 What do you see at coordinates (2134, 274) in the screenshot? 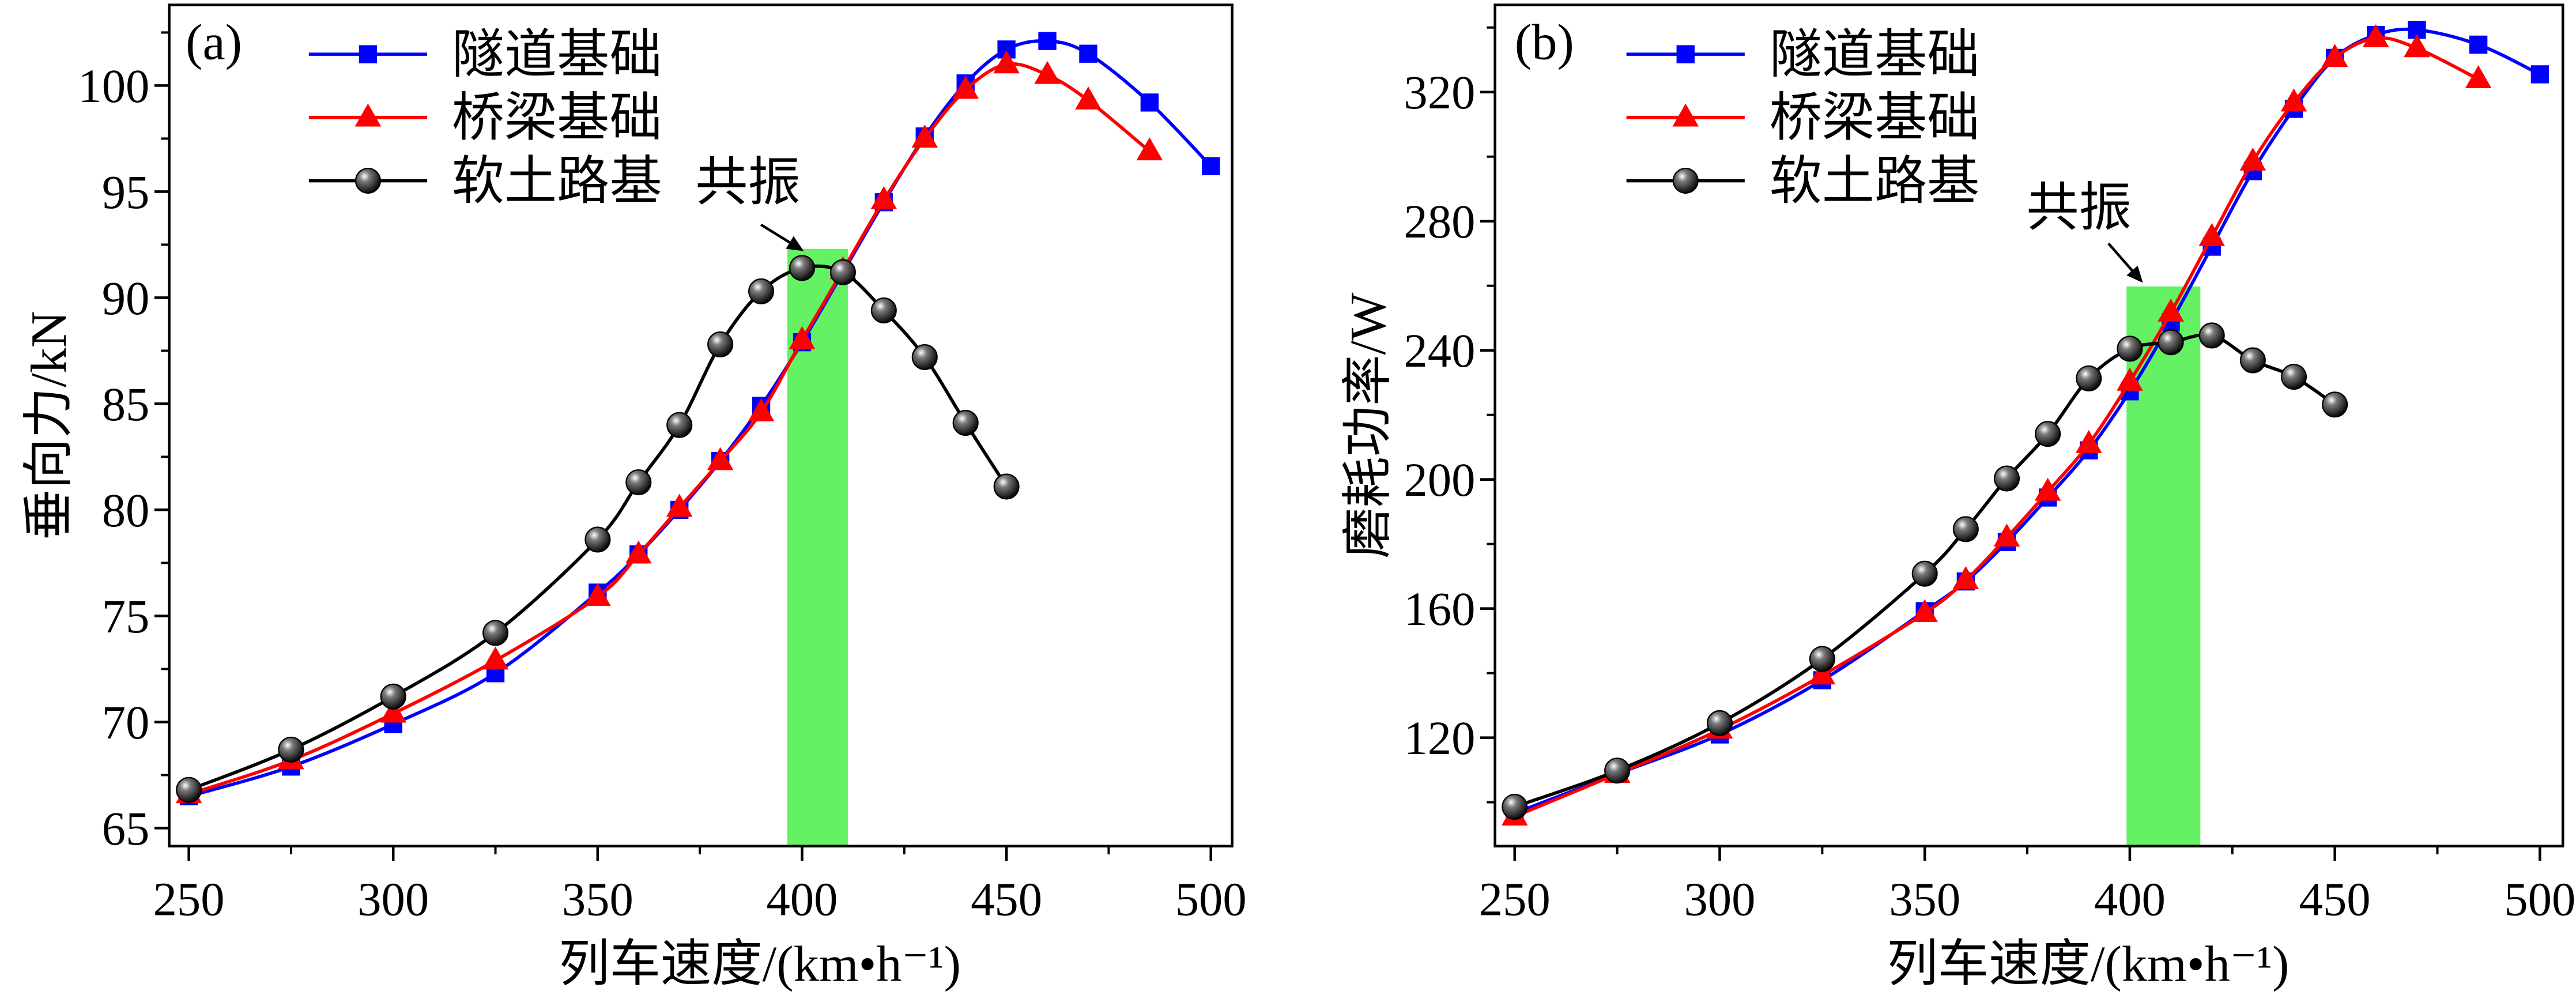
I see `annotation-arrowhead` at bounding box center [2134, 274].